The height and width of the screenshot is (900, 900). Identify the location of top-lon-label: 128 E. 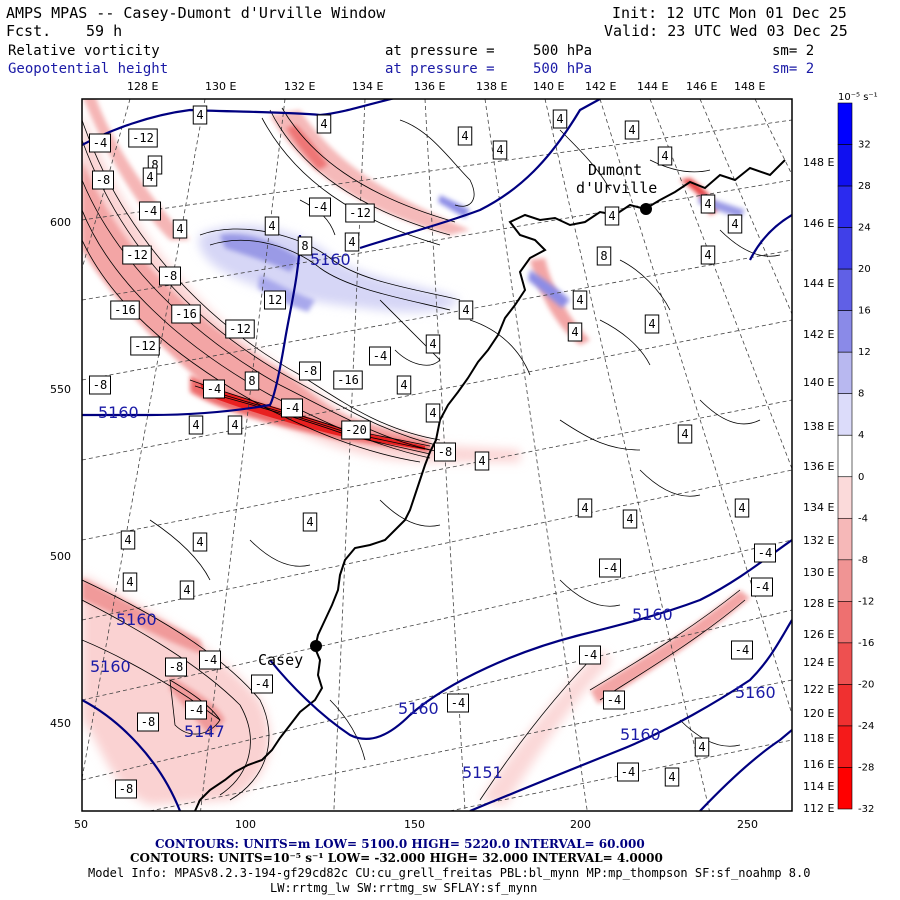
(142, 86).